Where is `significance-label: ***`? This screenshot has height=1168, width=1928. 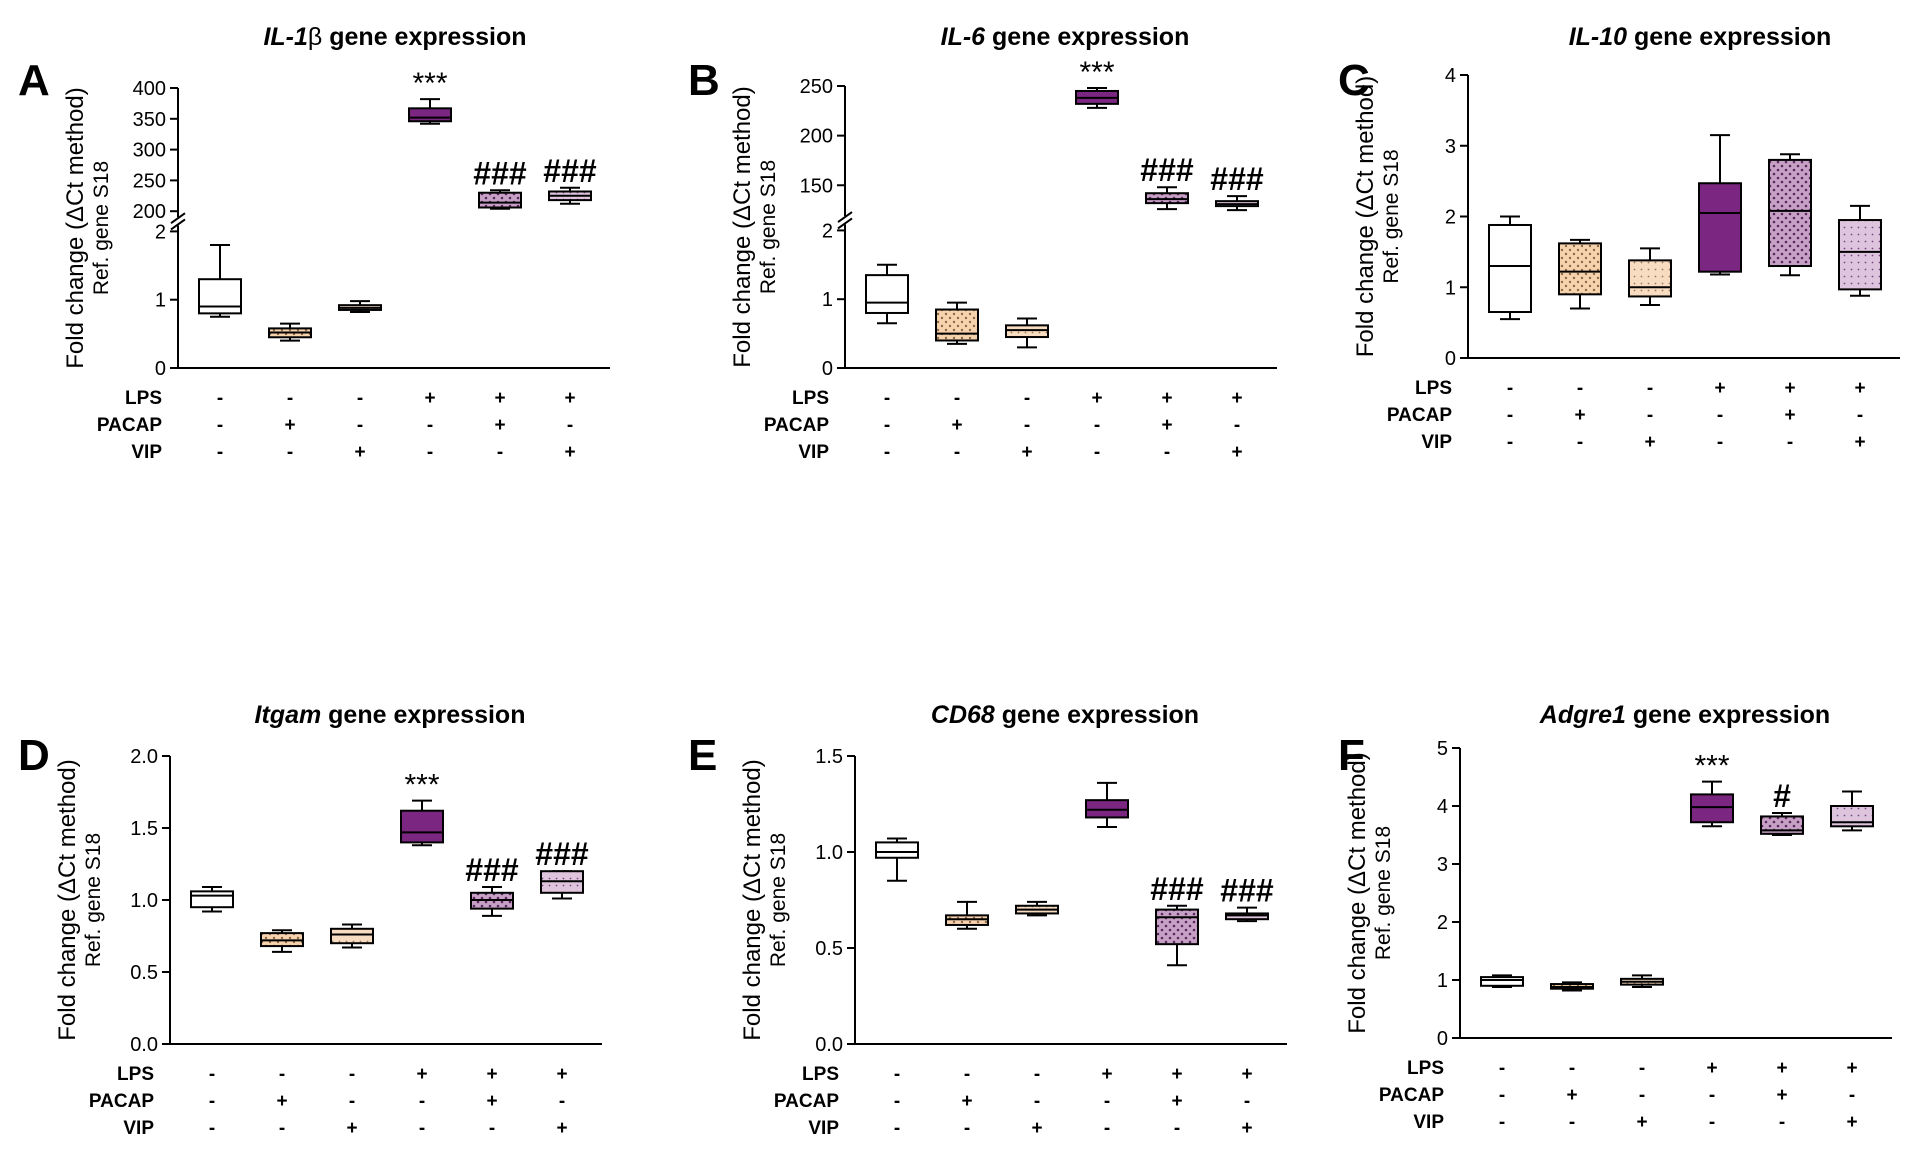 significance-label: *** is located at coordinates (1711, 766).